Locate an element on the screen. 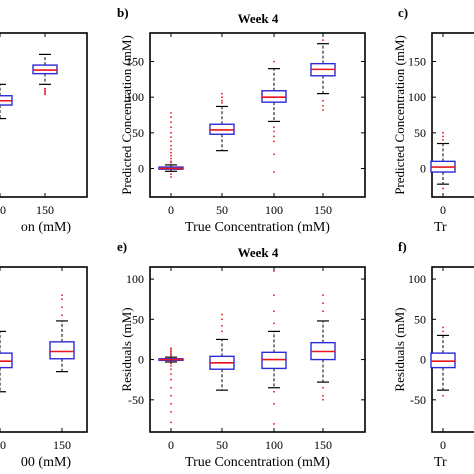  x-tick-label: 150 is located at coordinates (45, 210).